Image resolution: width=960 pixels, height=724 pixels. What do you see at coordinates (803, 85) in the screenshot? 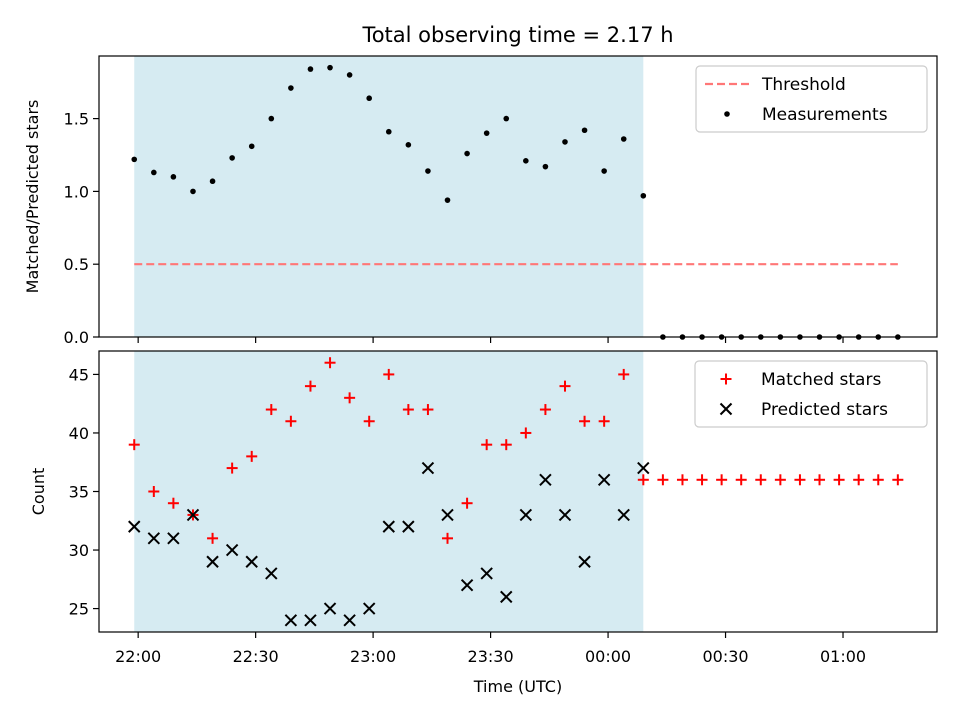
I see `legend-label: Threshold` at bounding box center [803, 85].